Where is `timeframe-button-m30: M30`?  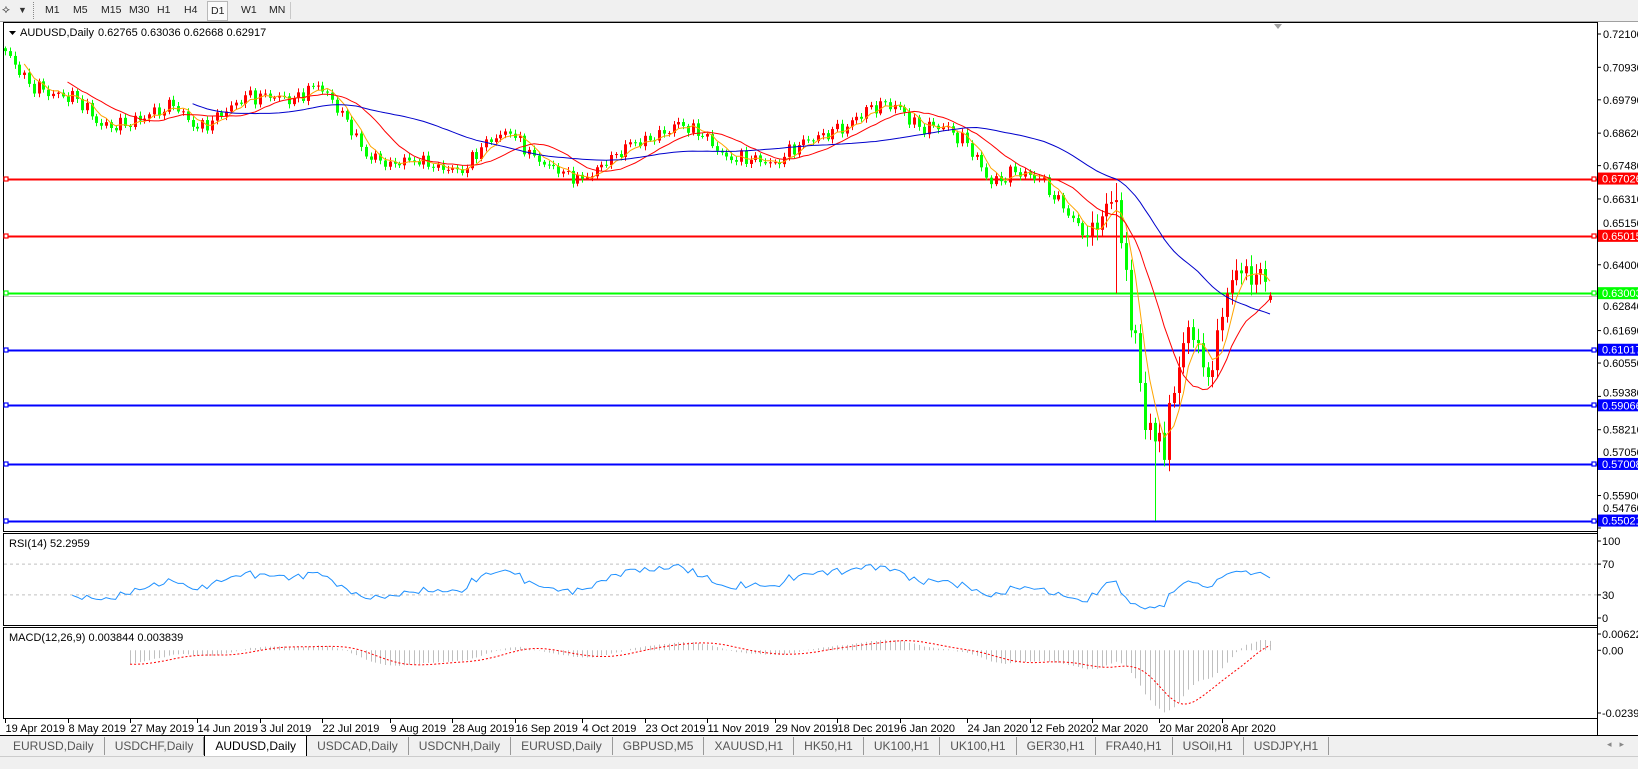 timeframe-button-m30: M30 is located at coordinates (139, 10).